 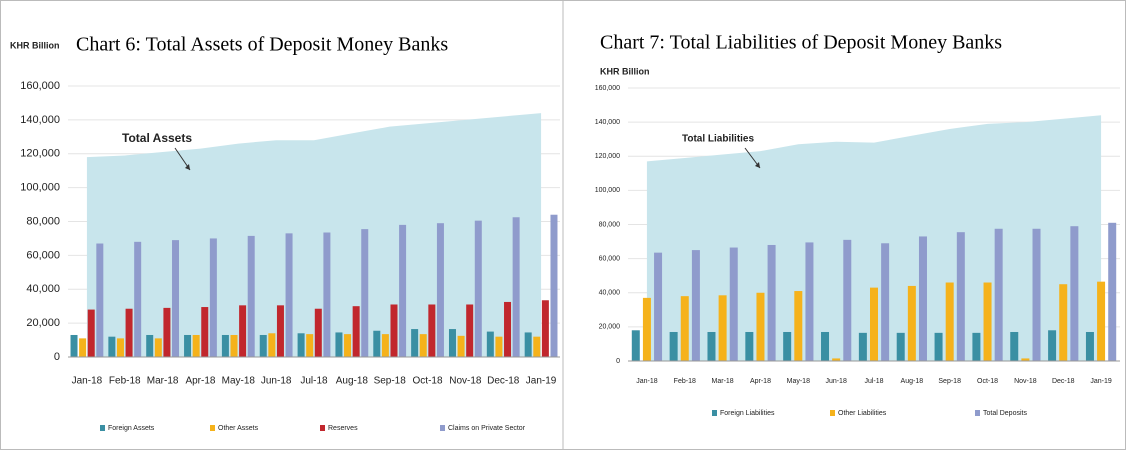 What do you see at coordinates (35, 45) in the screenshot?
I see `y-axis-label: KHR Billion` at bounding box center [35, 45].